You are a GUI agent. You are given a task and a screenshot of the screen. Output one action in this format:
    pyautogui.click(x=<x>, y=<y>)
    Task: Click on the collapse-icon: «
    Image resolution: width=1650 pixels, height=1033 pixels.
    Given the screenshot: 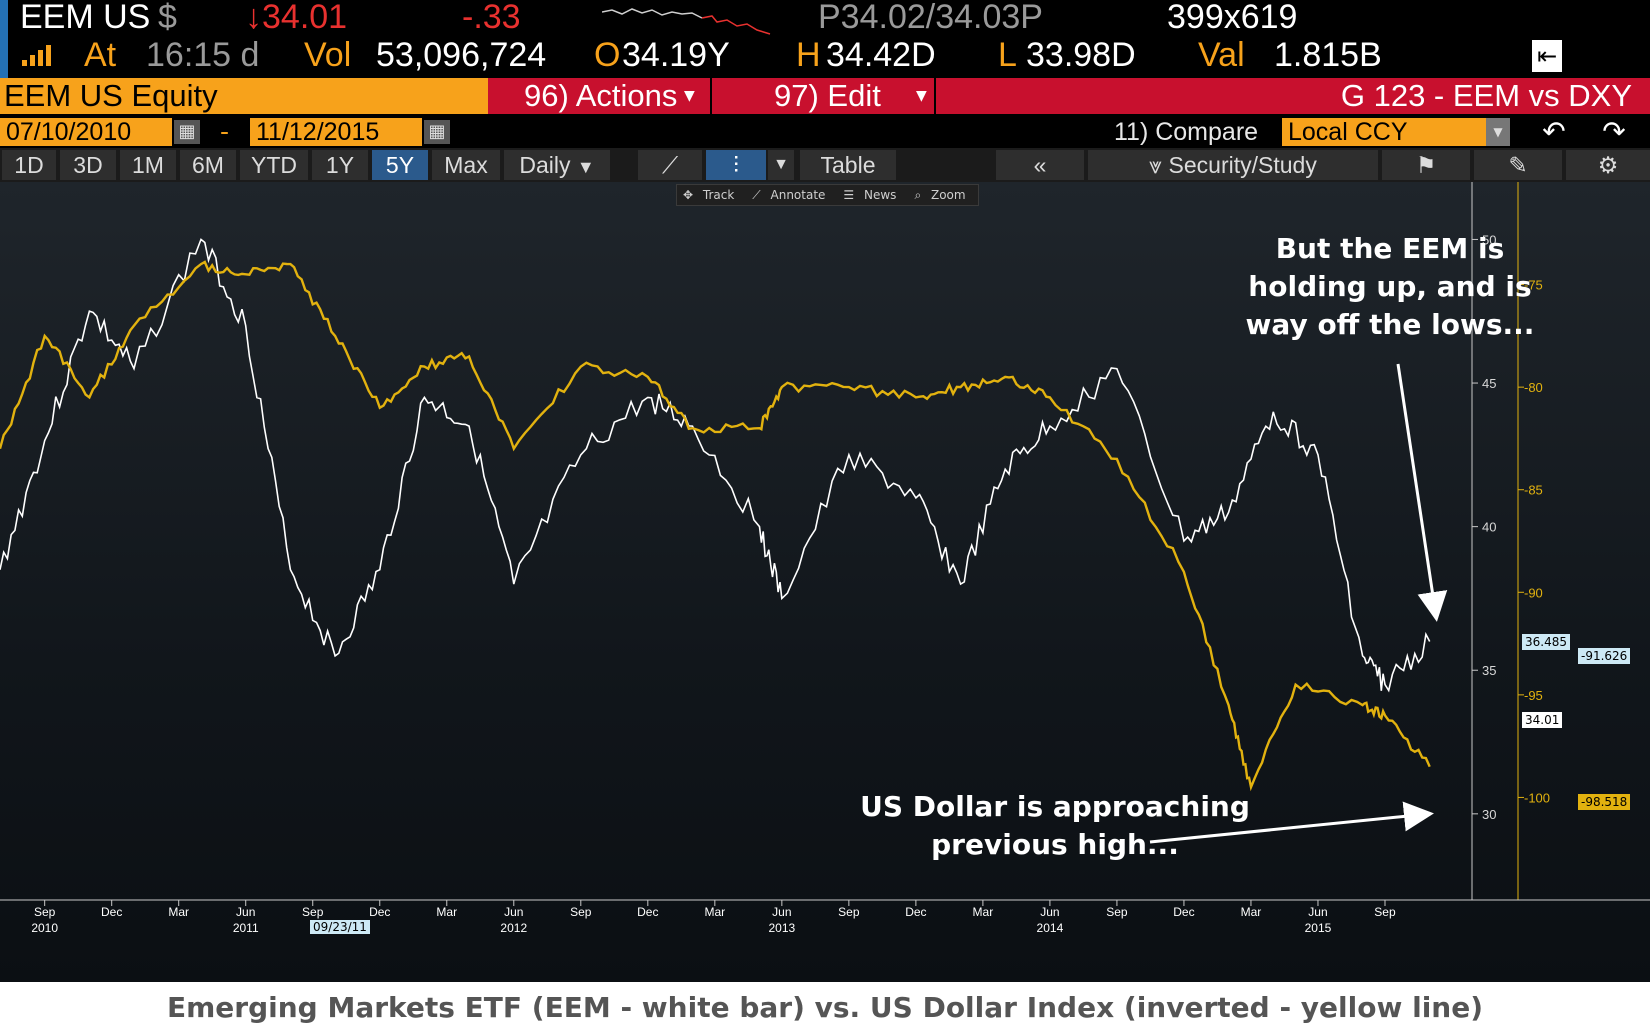 What is the action you would take?
    pyautogui.click(x=1040, y=165)
    